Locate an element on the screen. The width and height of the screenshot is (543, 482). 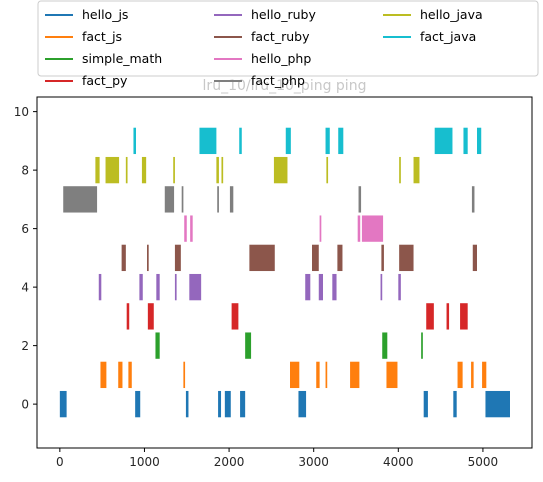
y-tick-label: 8 is located at coordinates (25, 171).